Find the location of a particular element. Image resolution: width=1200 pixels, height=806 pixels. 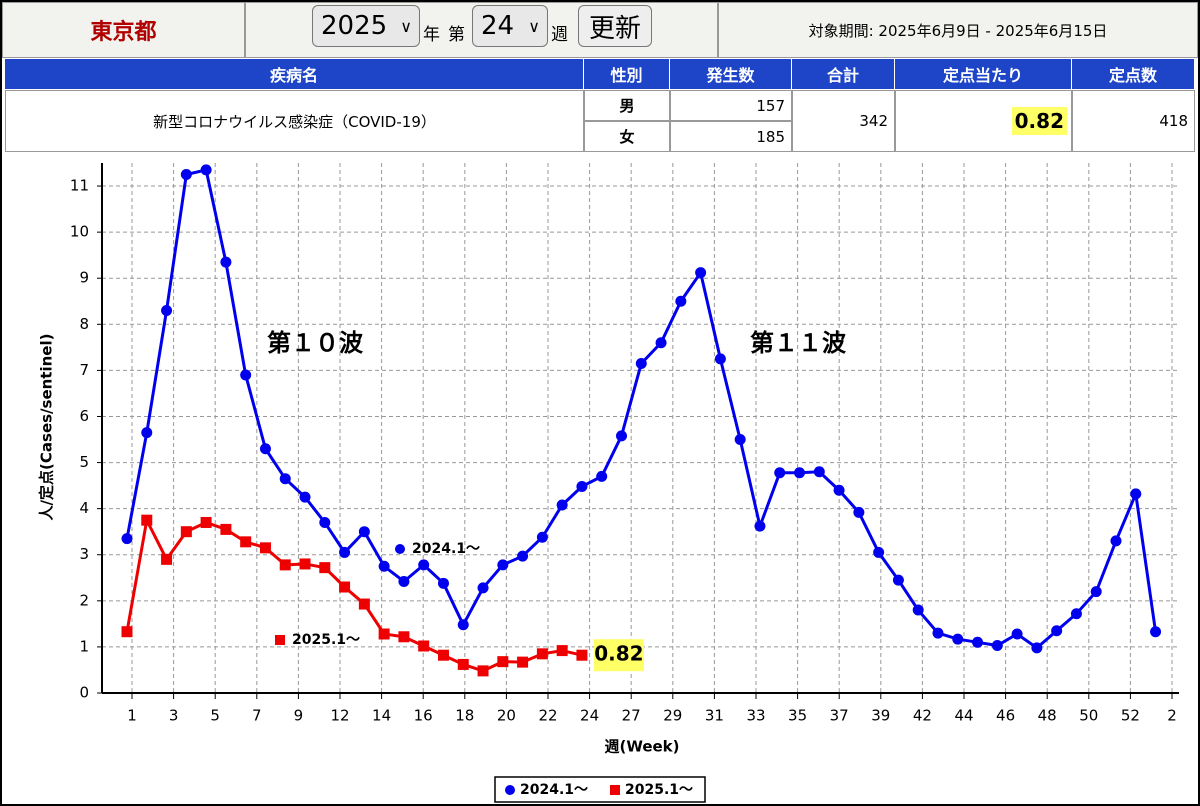

x-tick-label: 2 is located at coordinates (1172, 716).